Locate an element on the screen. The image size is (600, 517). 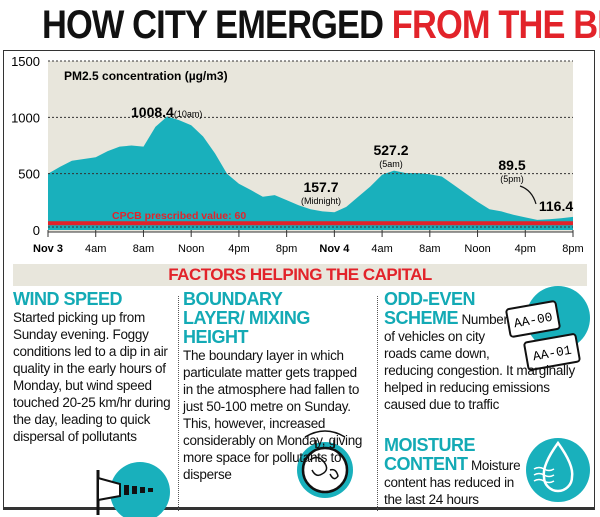
factor-heading: MOISTURE CONTENT is located at coordinates (430, 454).